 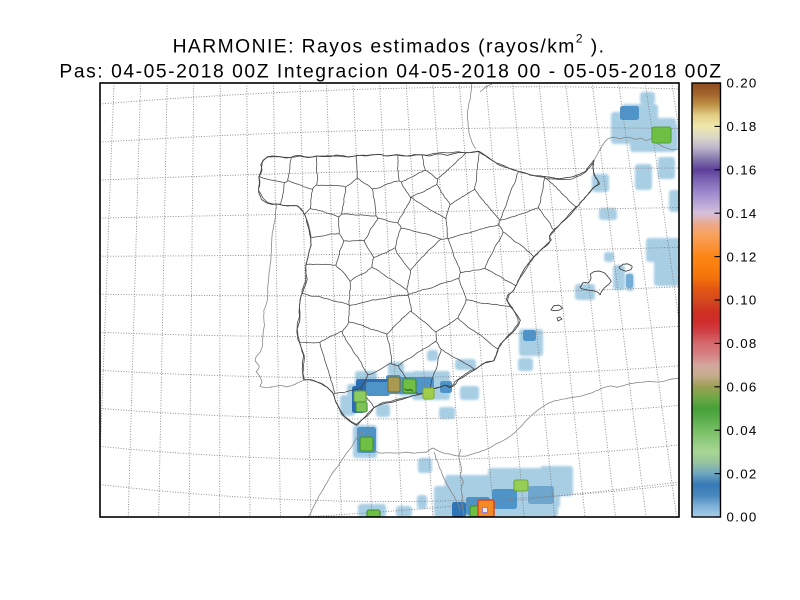 I want to click on svg-text: 0.04, so click(x=742, y=430).